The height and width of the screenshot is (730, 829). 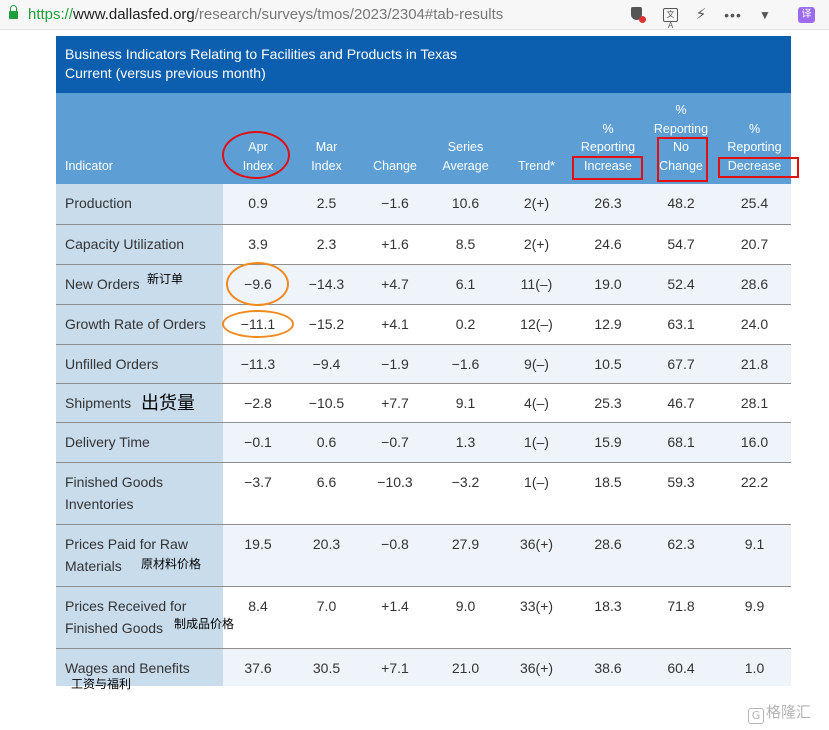 I want to click on decrease-cell: 21.8, so click(x=754, y=364).